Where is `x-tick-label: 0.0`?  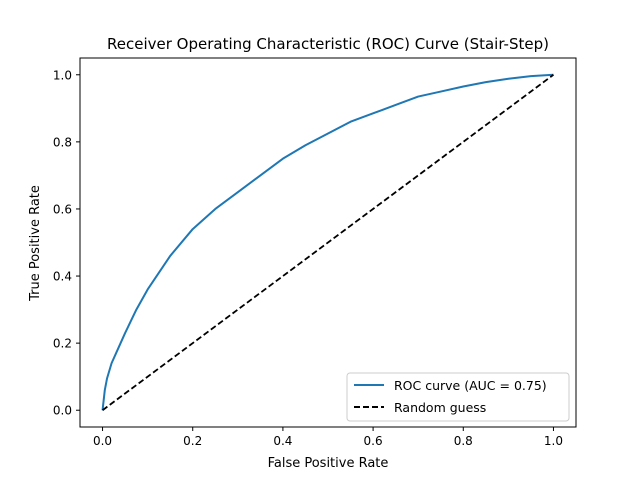 x-tick-label: 0.0 is located at coordinates (102, 441).